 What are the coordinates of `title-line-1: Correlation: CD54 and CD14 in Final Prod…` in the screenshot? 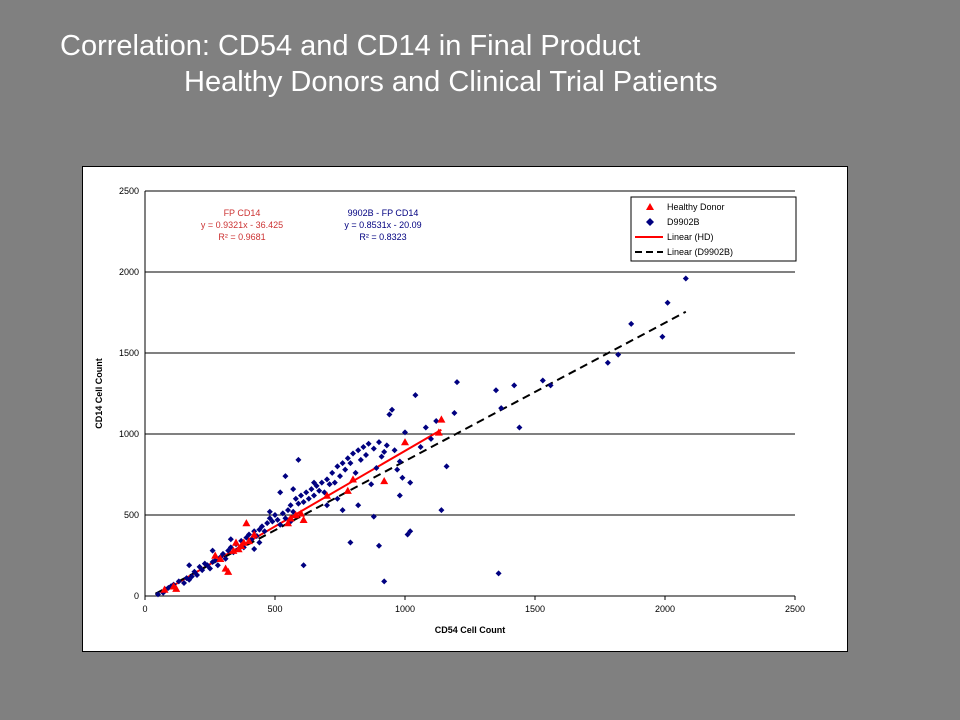 It's located at (350, 46).